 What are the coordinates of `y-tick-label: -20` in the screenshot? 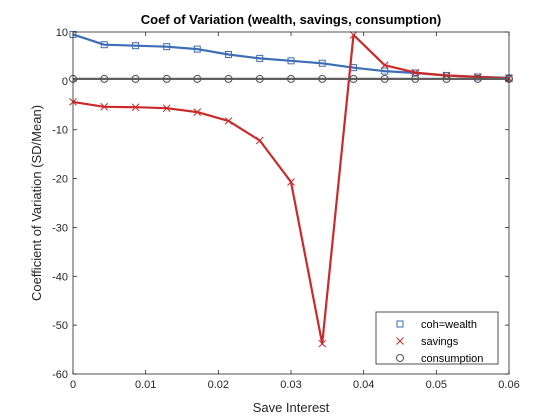 It's located at (60, 180).